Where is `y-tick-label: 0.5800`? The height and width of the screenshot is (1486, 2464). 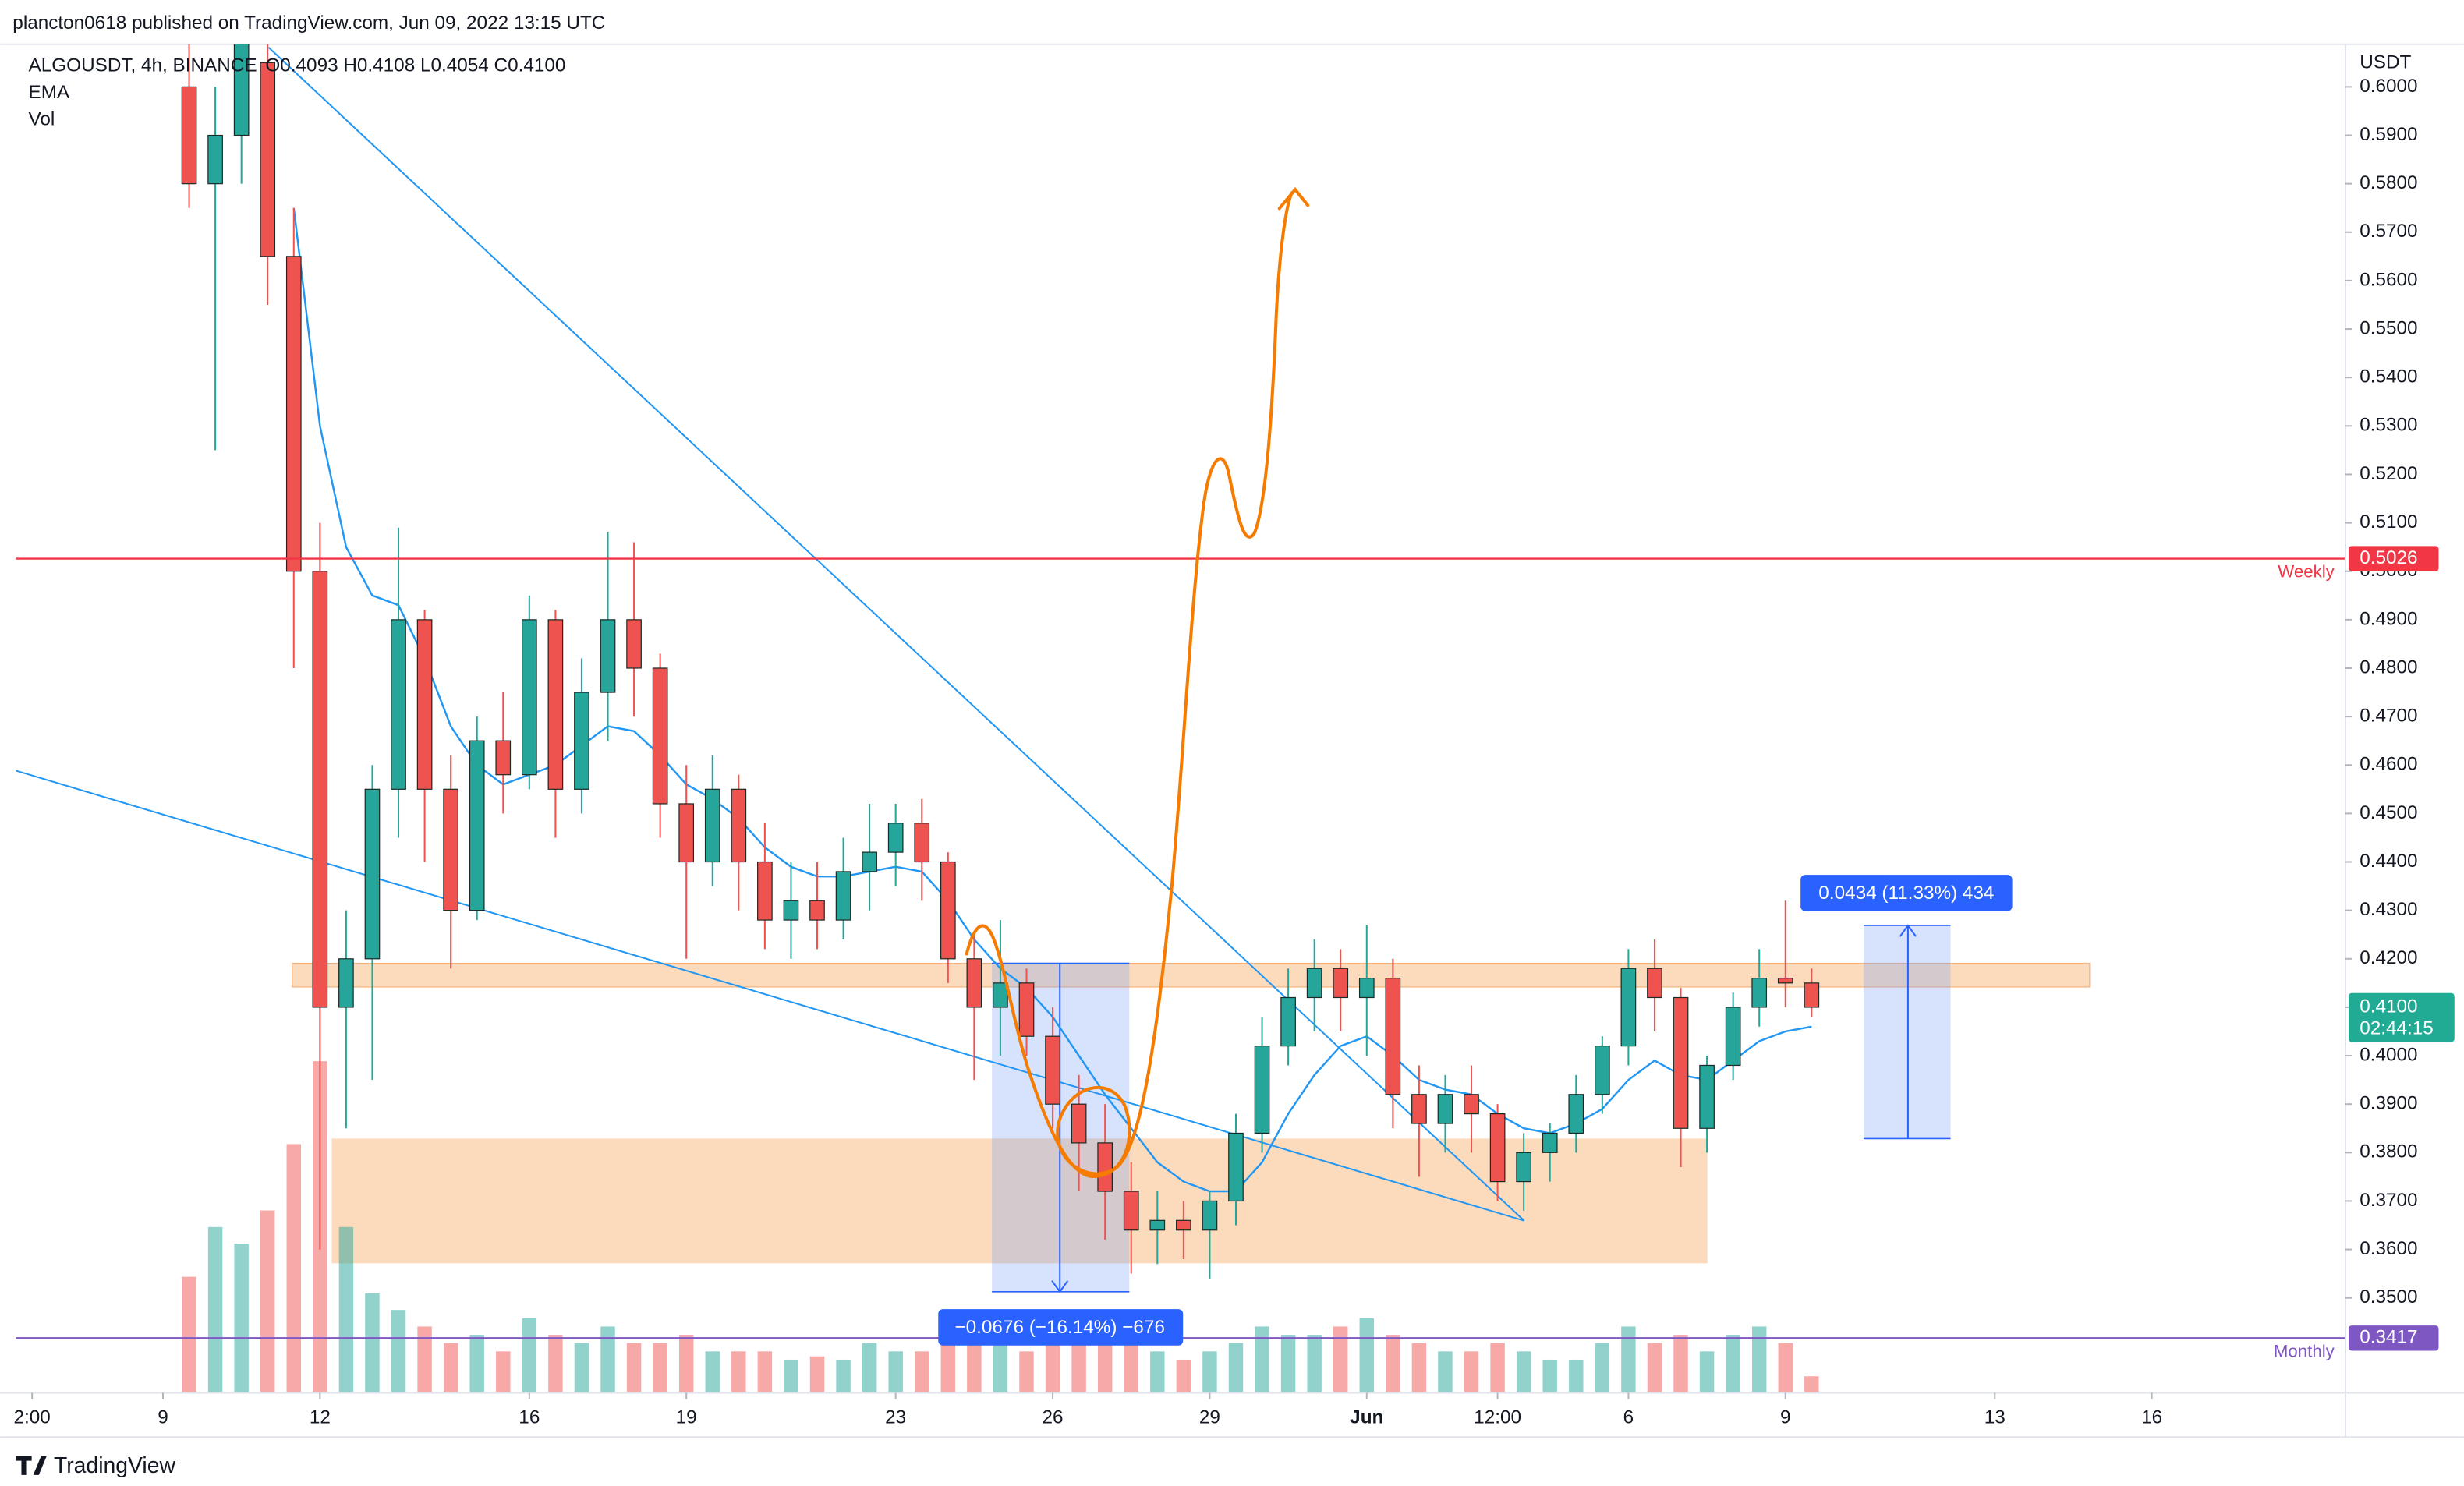
y-tick-label: 0.5800 is located at coordinates (2389, 182).